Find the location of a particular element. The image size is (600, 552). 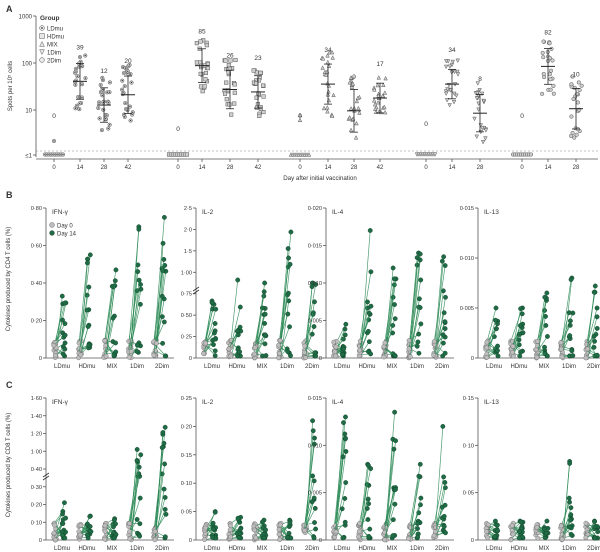

median-value-label: 82 is located at coordinates (548, 32).